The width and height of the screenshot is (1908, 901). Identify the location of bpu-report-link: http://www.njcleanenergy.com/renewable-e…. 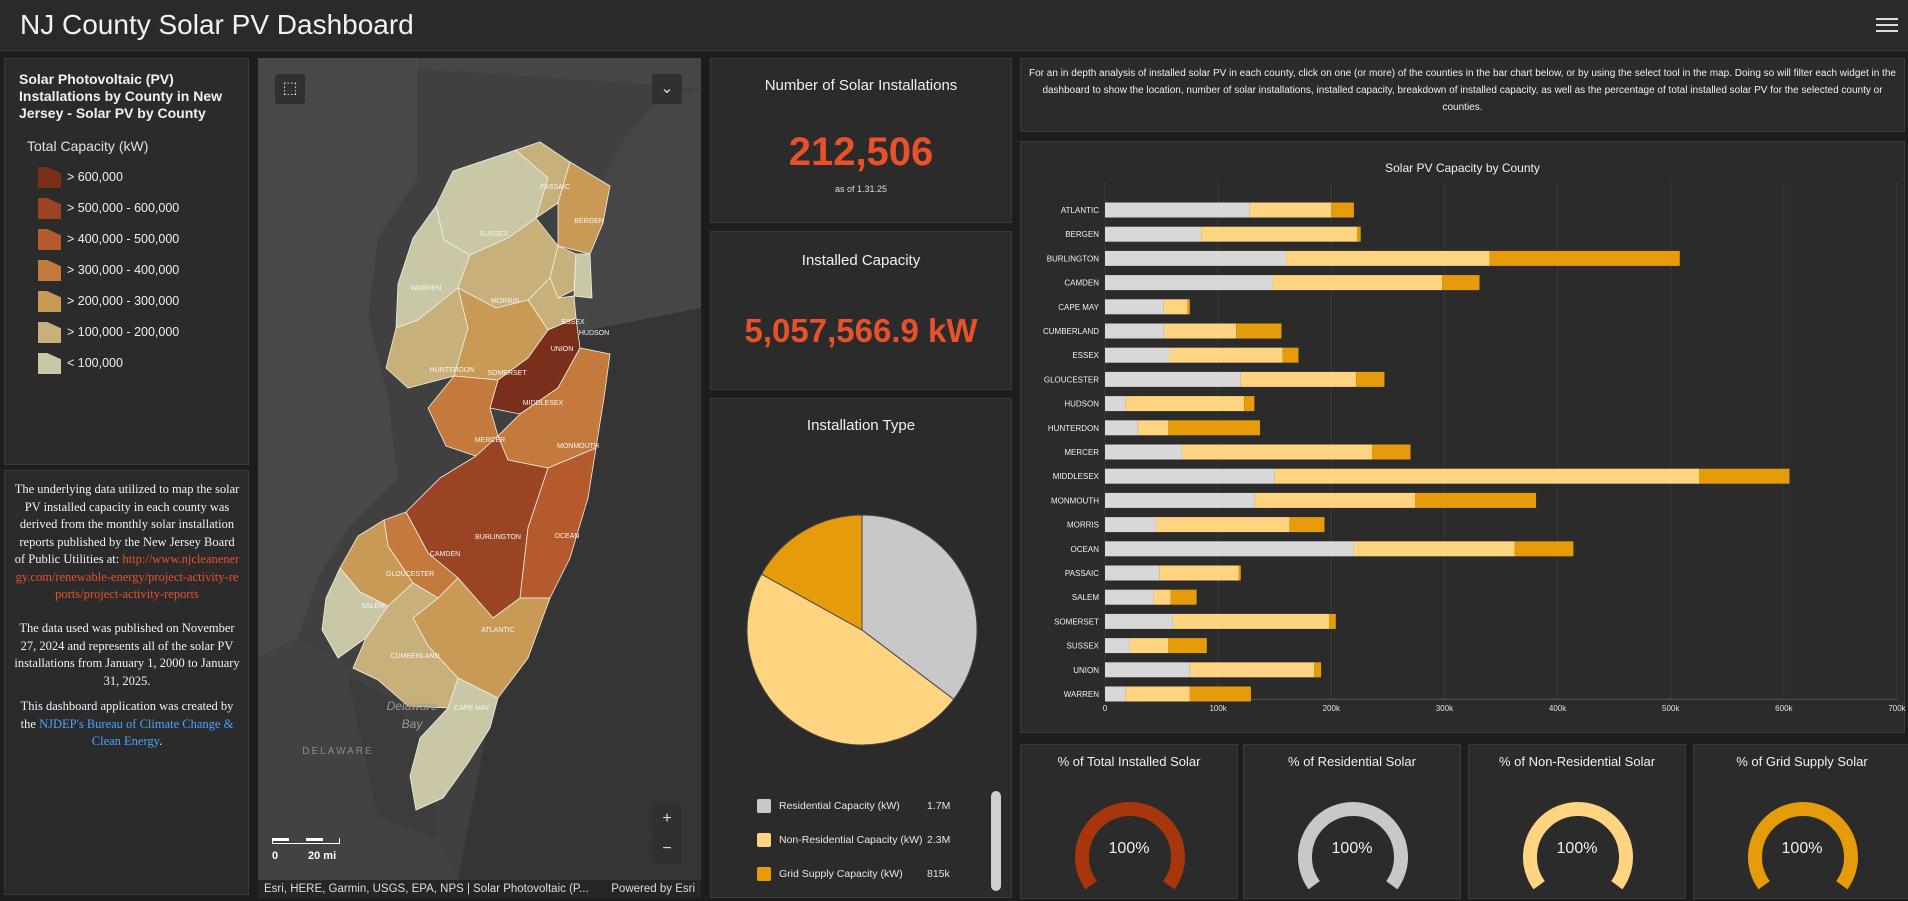
(127, 576).